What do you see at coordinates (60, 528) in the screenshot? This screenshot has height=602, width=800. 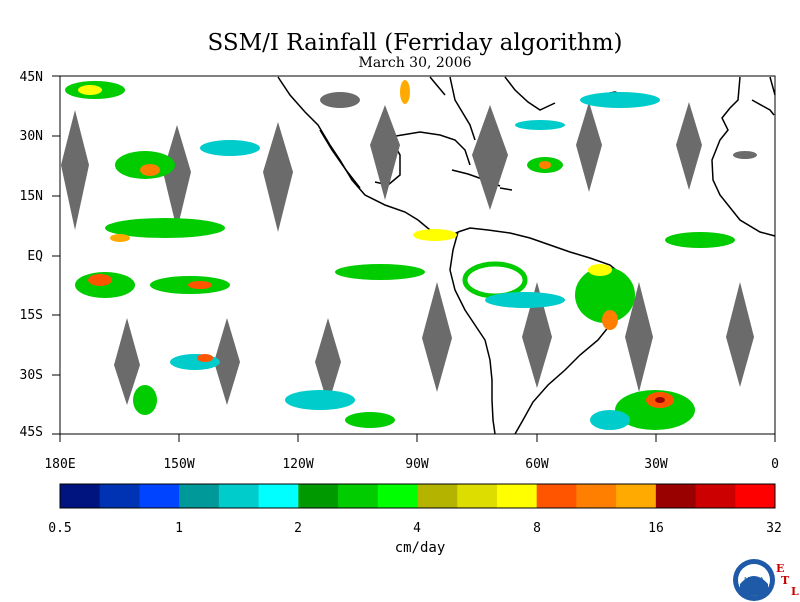 I see `colorbar-tick-label: 0.5` at bounding box center [60, 528].